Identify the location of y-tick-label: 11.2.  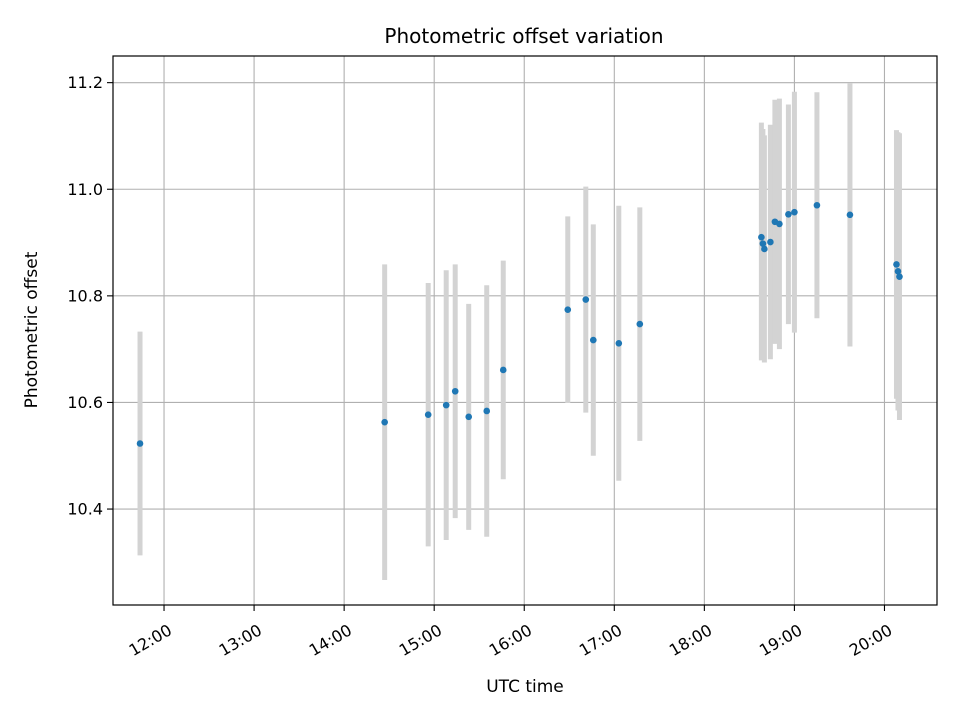
(85, 82).